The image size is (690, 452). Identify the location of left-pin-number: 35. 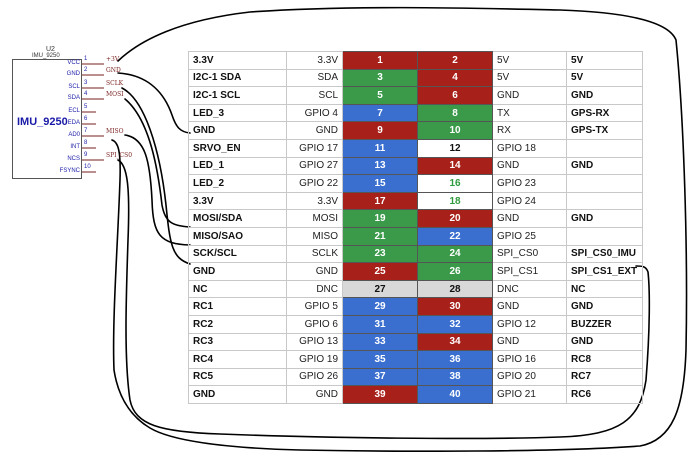
(380, 359).